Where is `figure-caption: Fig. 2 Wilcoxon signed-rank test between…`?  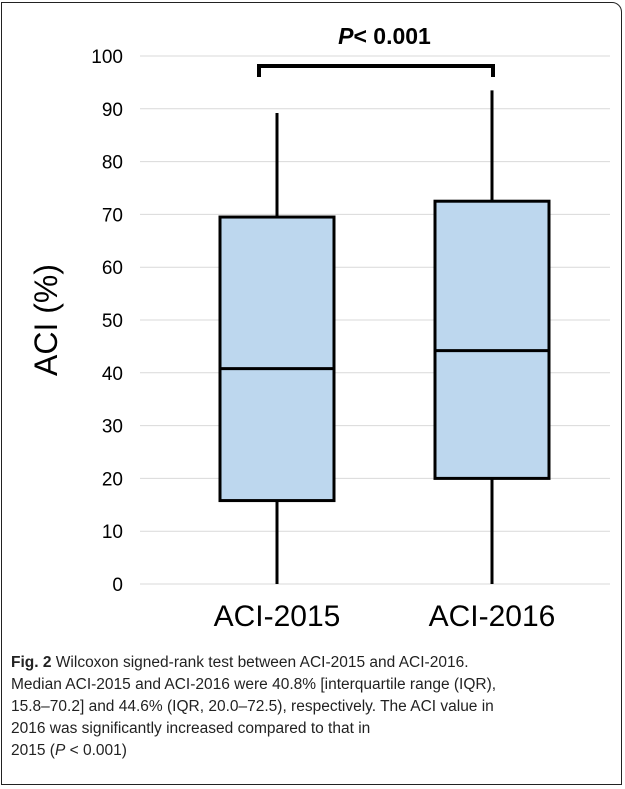
figure-caption: Fig. 2 Wilcoxon signed-rank test between… is located at coordinates (311, 707).